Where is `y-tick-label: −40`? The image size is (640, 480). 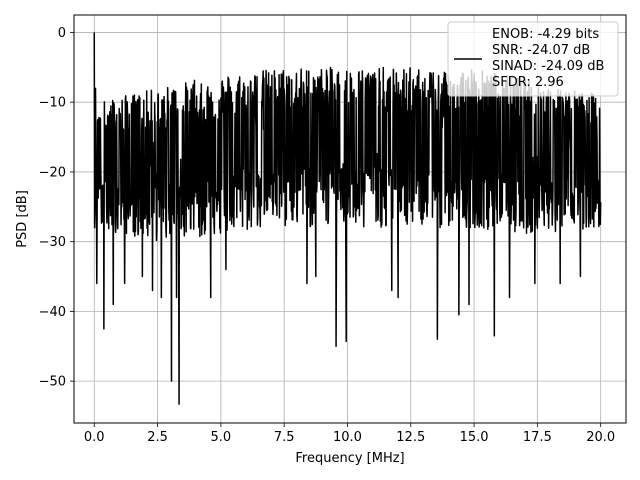
y-tick-label: −40 is located at coordinates (52, 312).